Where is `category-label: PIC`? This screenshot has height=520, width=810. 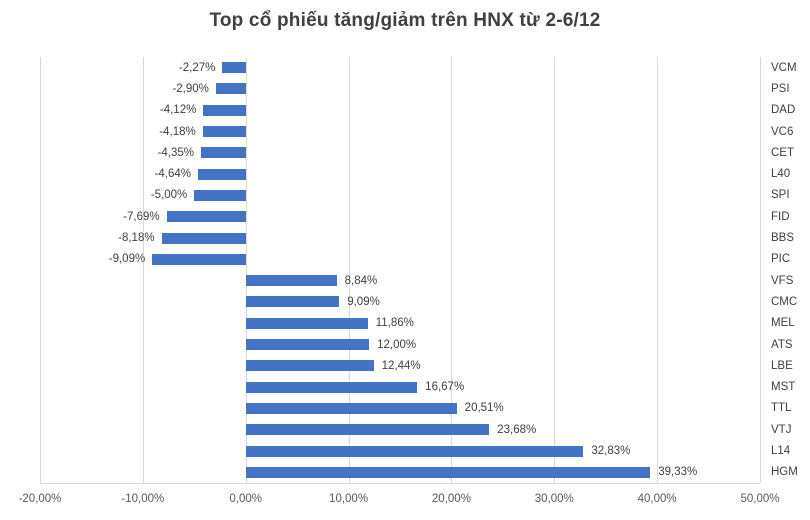
category-label: PIC is located at coordinates (781, 259).